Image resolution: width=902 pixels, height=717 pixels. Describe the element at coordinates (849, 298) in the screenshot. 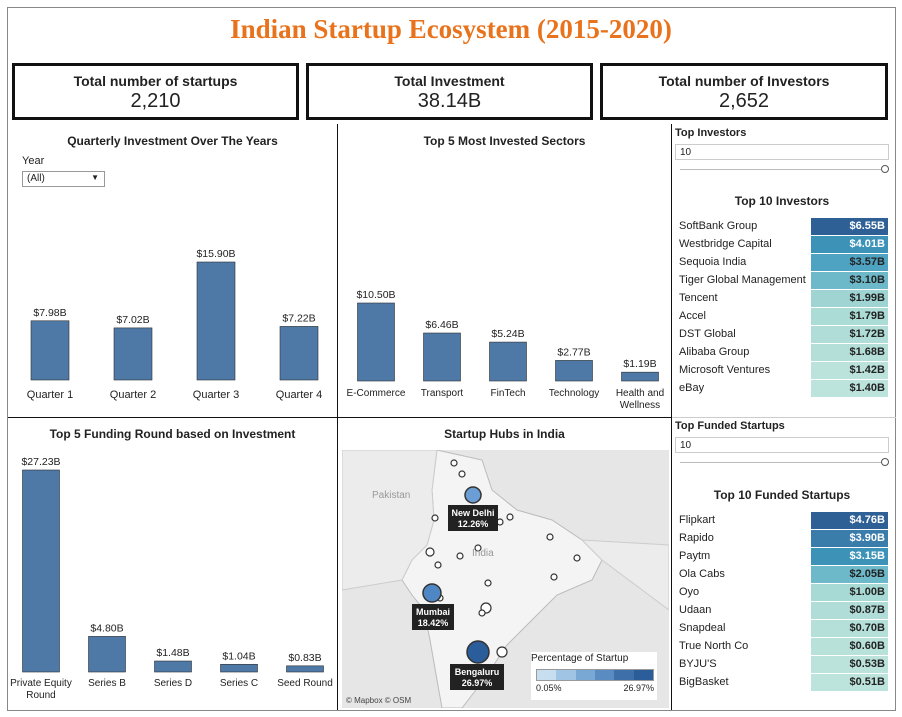

I see `row-value: $1.99B` at that location.